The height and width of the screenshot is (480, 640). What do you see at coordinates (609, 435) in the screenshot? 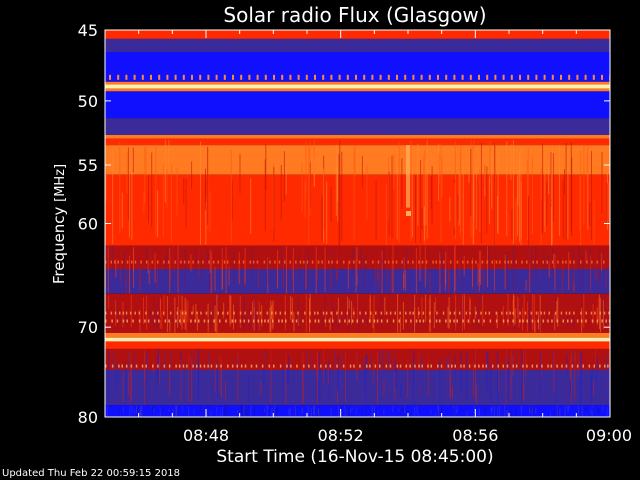
I see `x-tick-label: 09:00` at bounding box center [609, 435].